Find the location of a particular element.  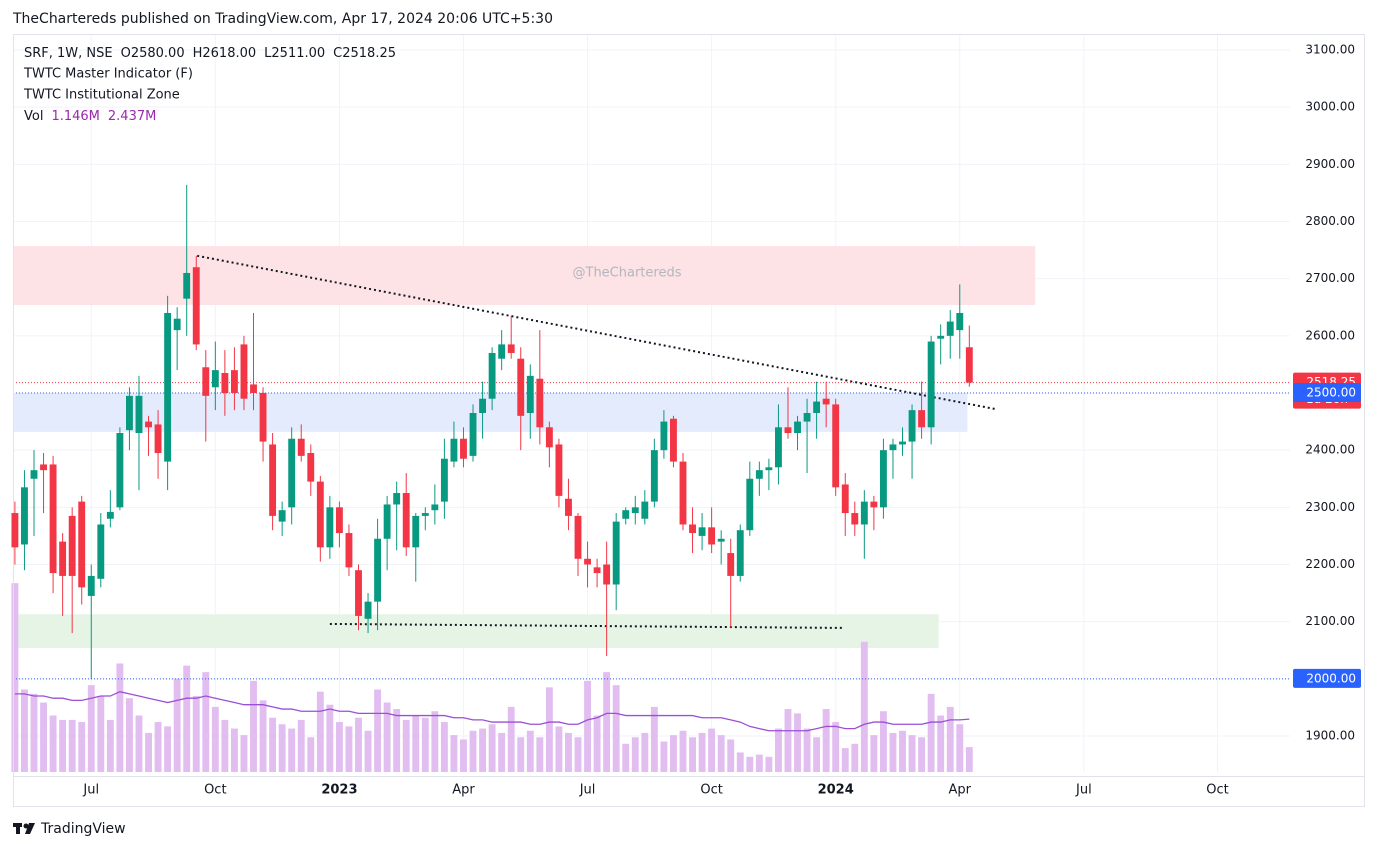

legend-ohlc: C2518.25 is located at coordinates (364, 53).